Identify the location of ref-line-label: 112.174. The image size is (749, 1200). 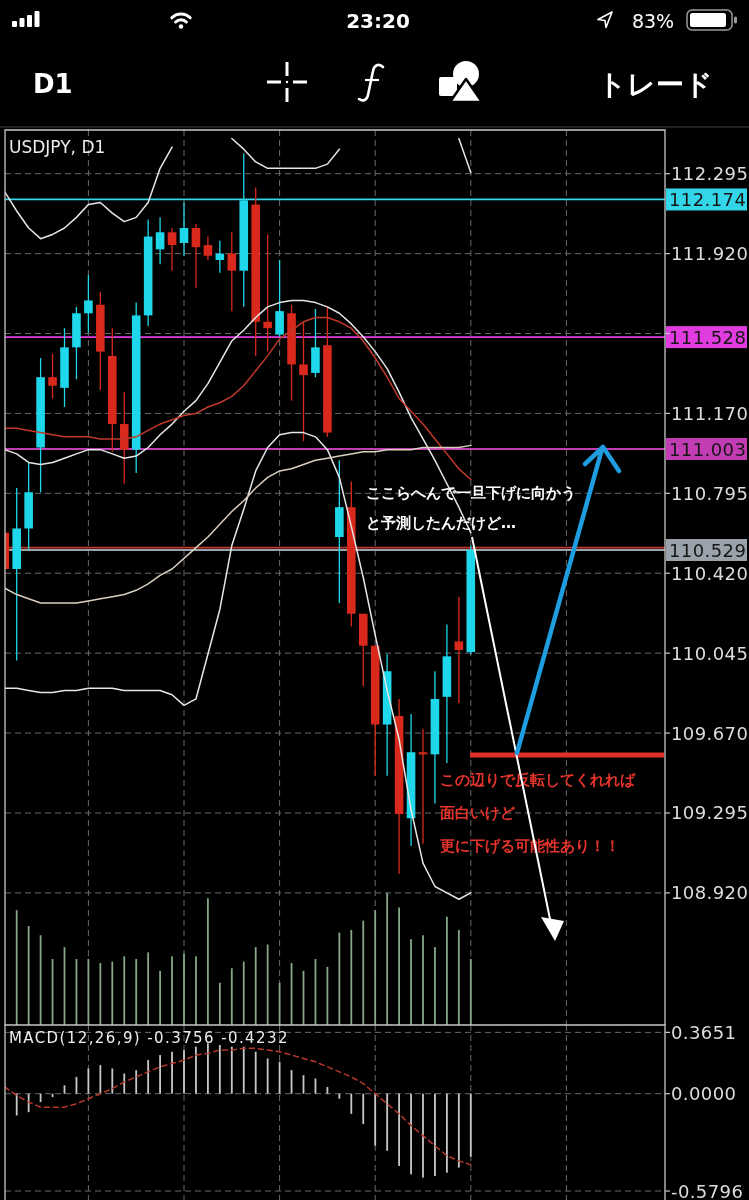
(708, 200).